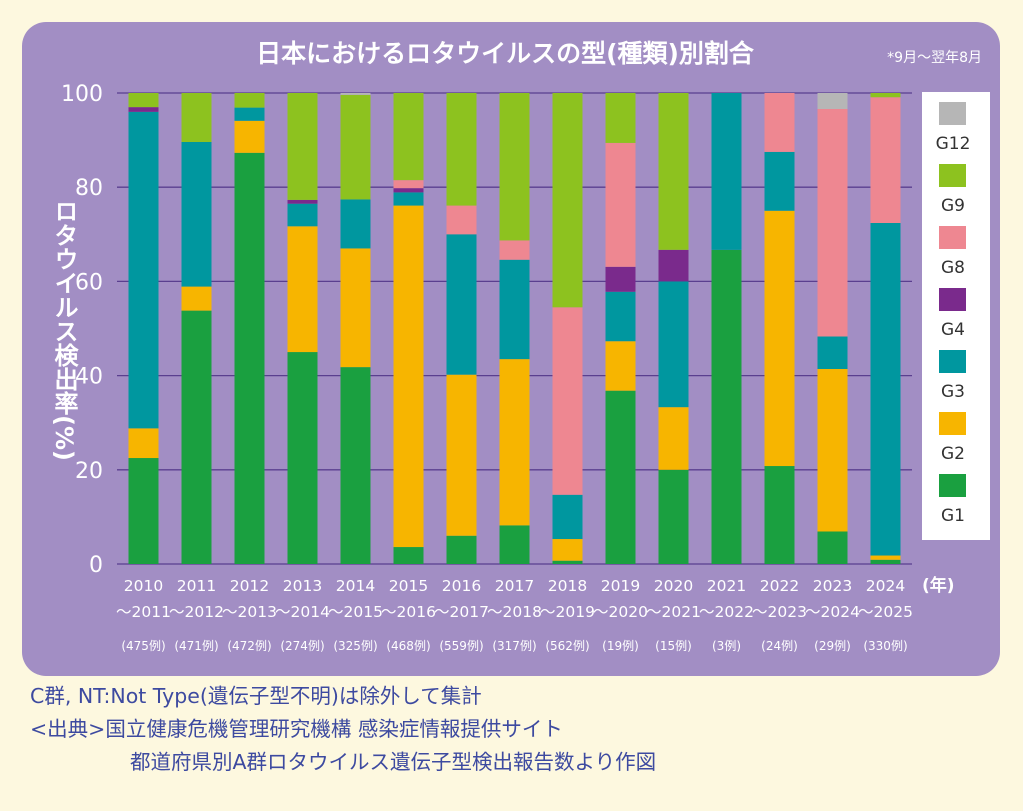  I want to click on x-tick-label-range: 〜2017, so click(461, 612).